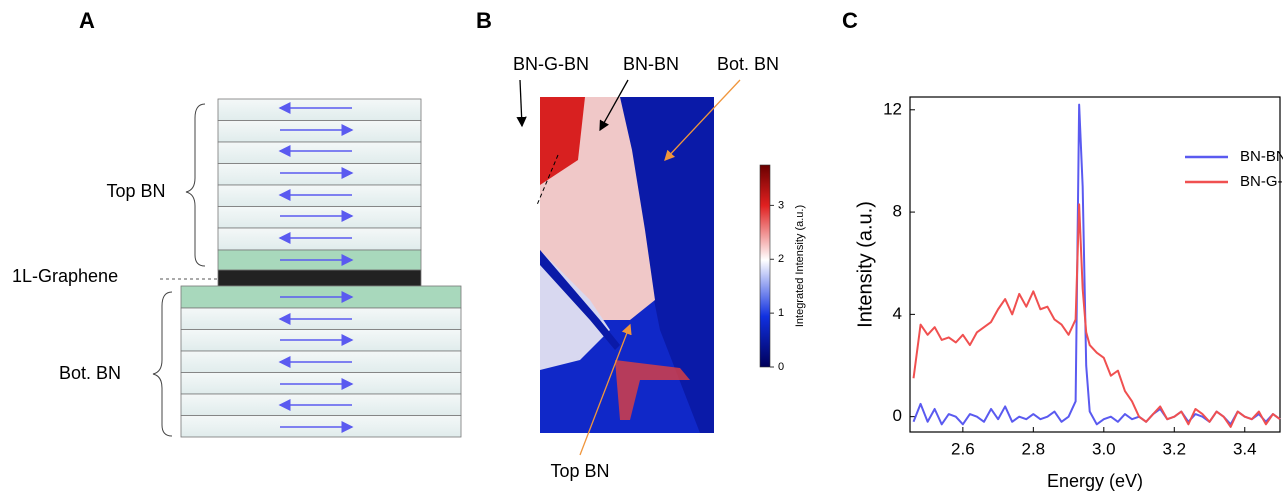 Image resolution: width=1283 pixels, height=495 pixels. Describe the element at coordinates (1096, 315) in the screenshot. I see `series-line` at that location.